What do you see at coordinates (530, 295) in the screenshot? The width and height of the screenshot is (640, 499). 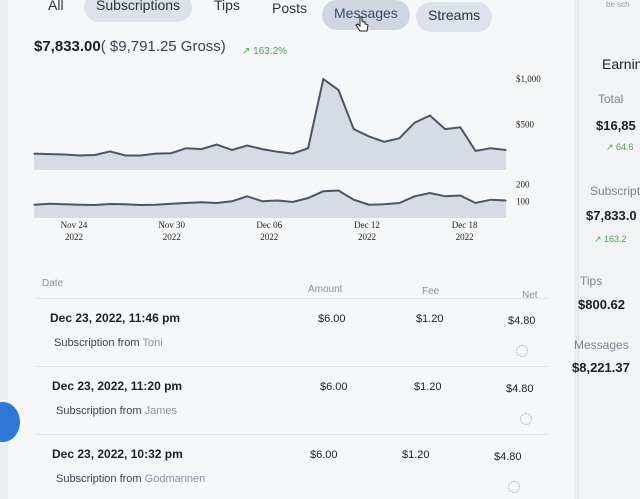 I see `column-header-net: Net` at bounding box center [530, 295].